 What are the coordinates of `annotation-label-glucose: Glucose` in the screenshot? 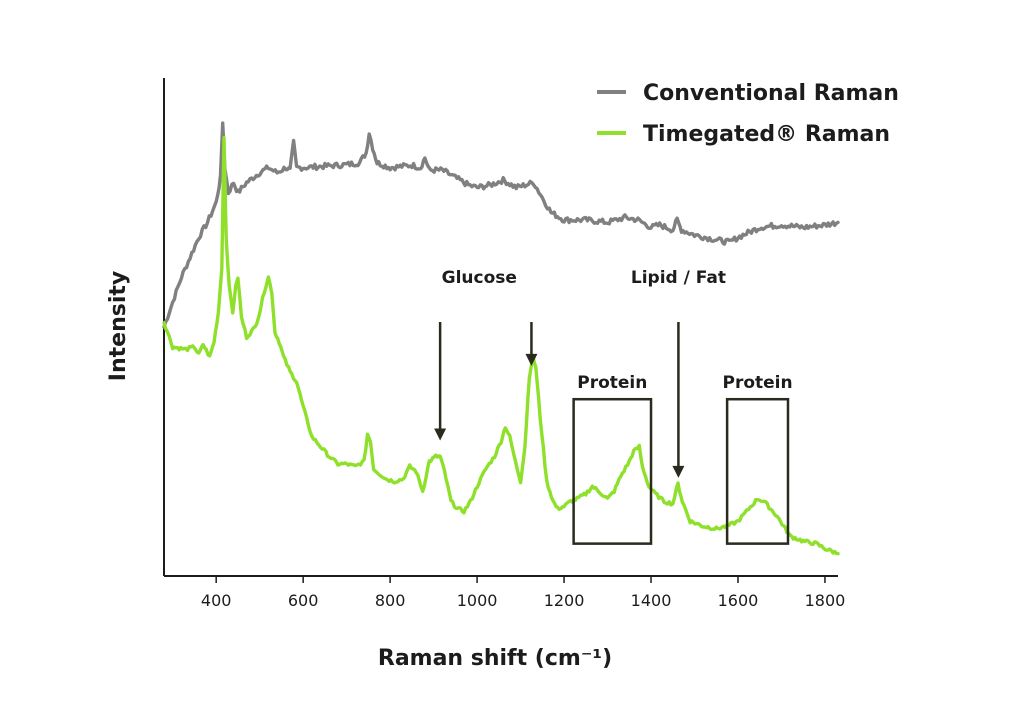 It's located at (479, 278).